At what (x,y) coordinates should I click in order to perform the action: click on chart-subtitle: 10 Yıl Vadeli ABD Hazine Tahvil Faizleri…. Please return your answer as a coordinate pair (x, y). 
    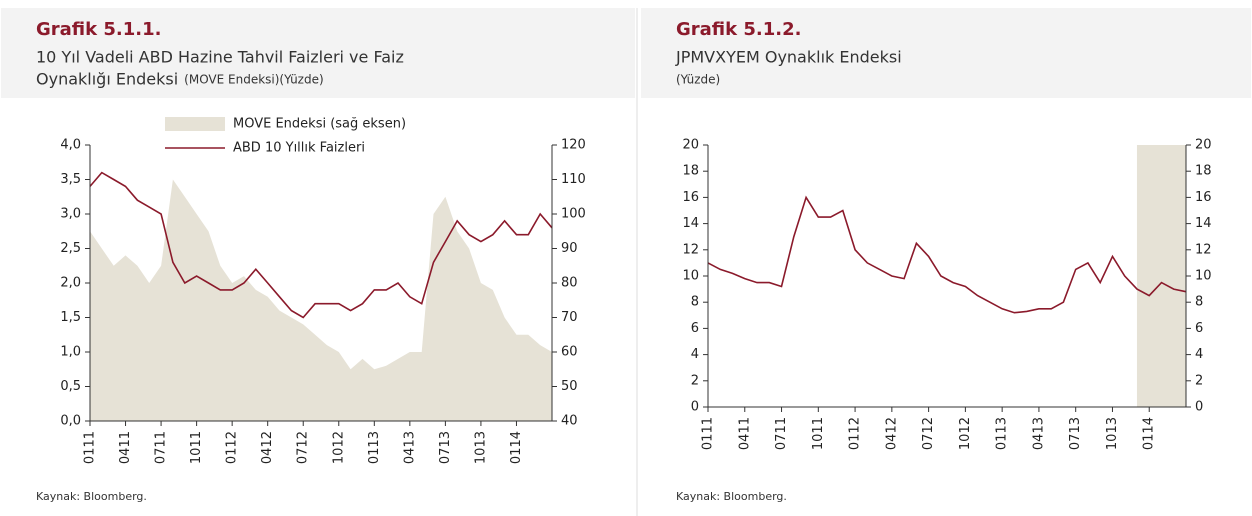
    Looking at the image, I should click on (220, 57).